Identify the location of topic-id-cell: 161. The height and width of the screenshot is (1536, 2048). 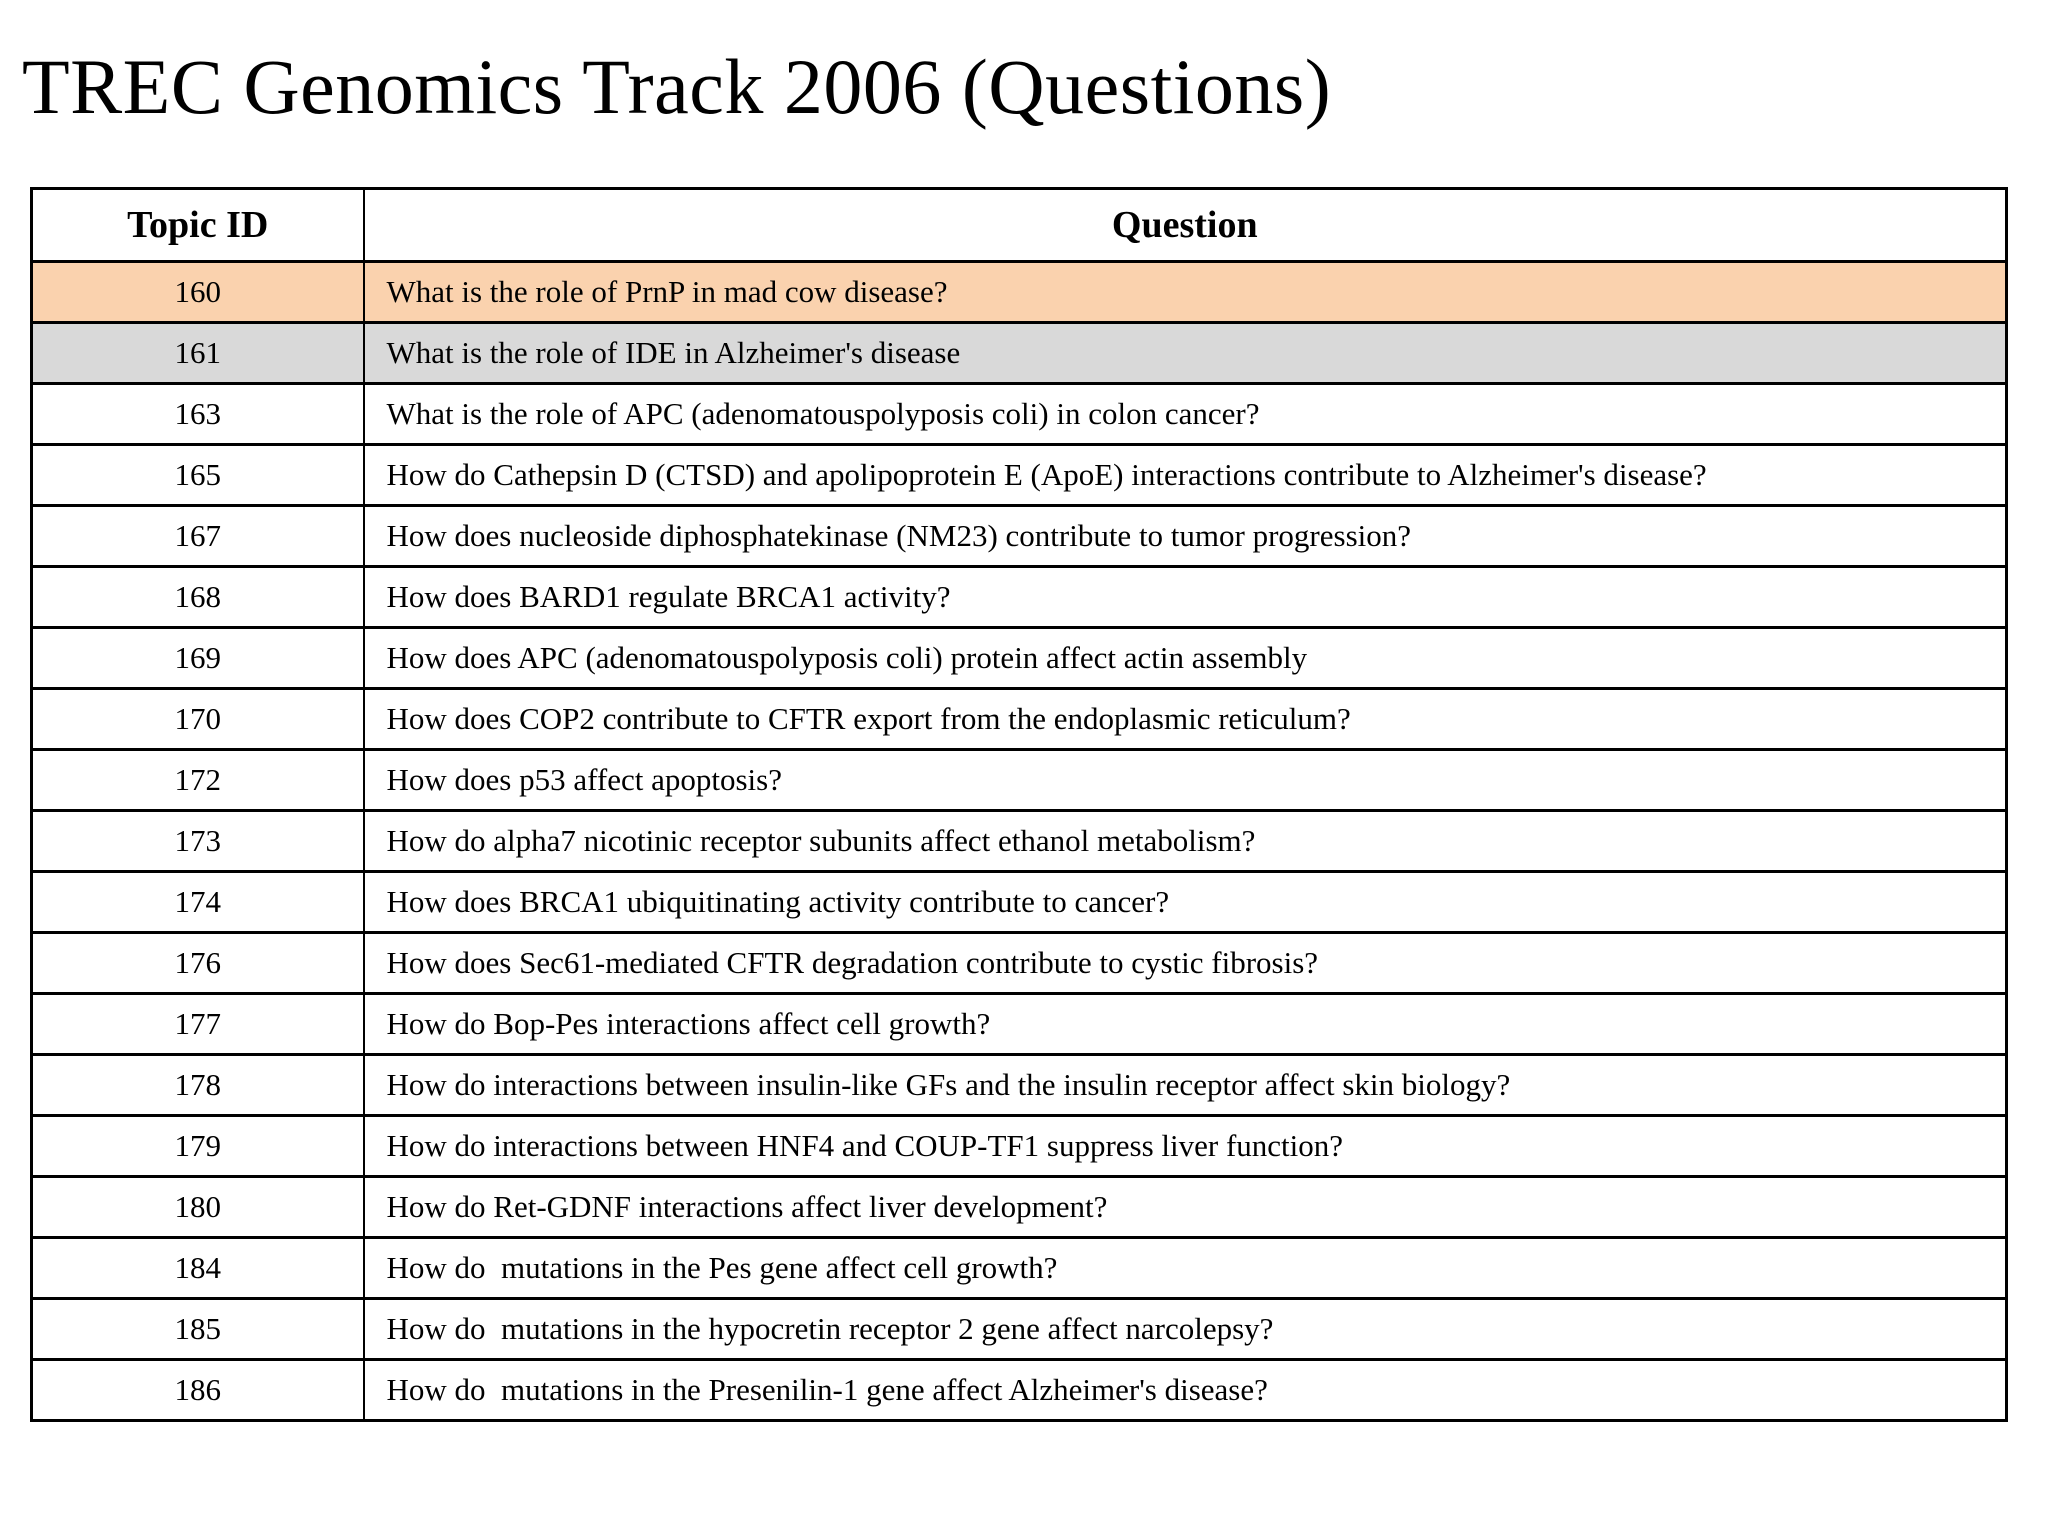
(197, 353).